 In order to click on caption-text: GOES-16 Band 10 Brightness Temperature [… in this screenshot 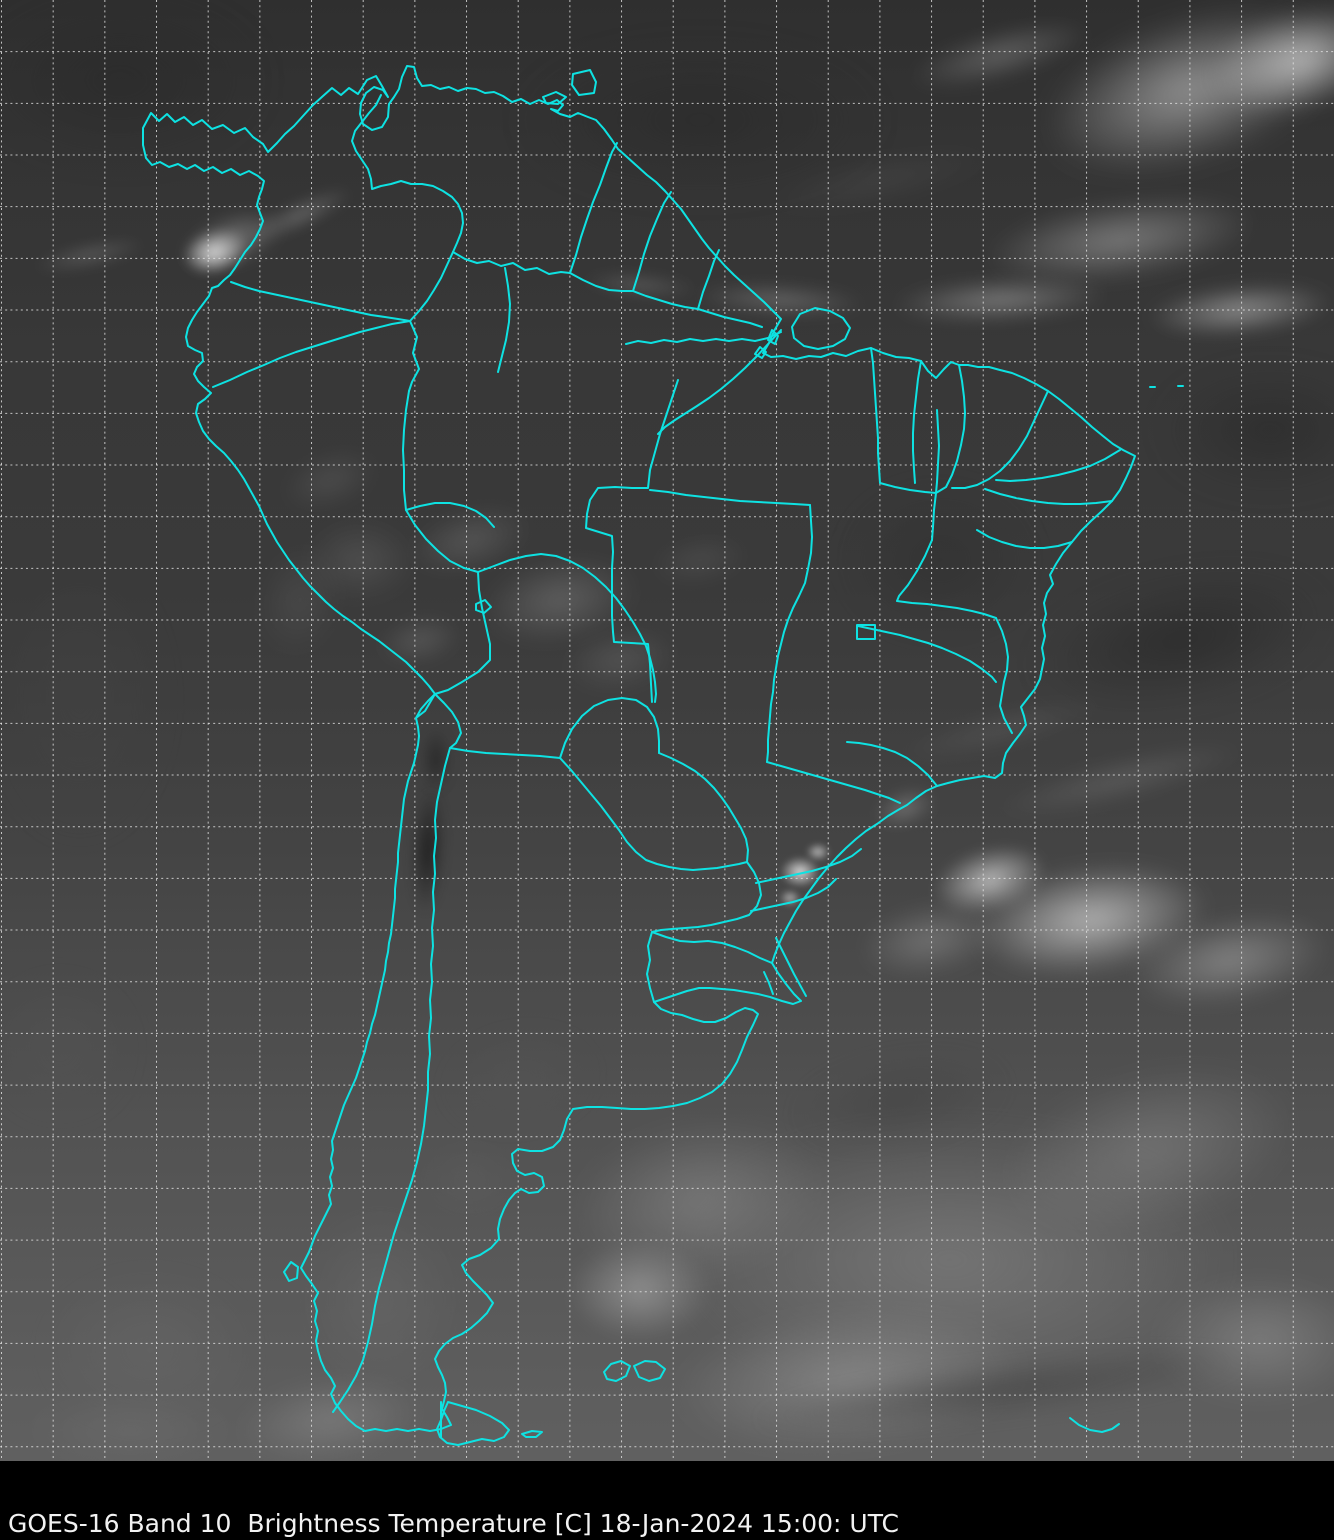, I will do `click(453, 1523)`.